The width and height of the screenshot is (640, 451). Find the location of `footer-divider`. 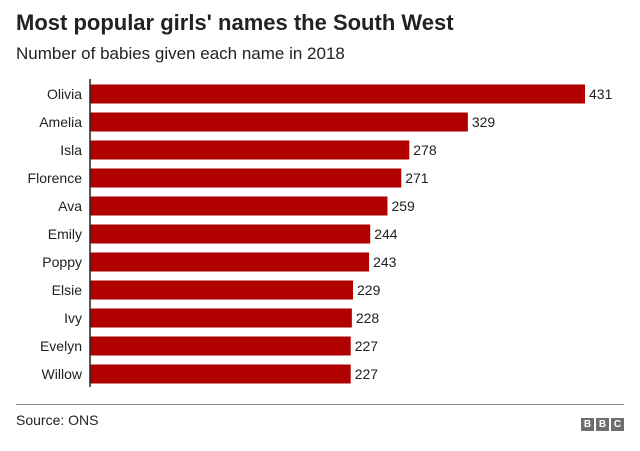

footer-divider is located at coordinates (320, 404).